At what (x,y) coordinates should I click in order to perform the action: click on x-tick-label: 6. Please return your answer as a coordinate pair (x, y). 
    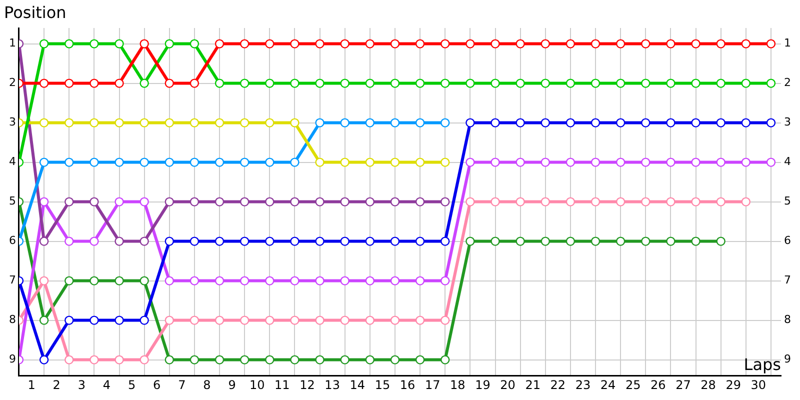
    Looking at the image, I should click on (157, 385).